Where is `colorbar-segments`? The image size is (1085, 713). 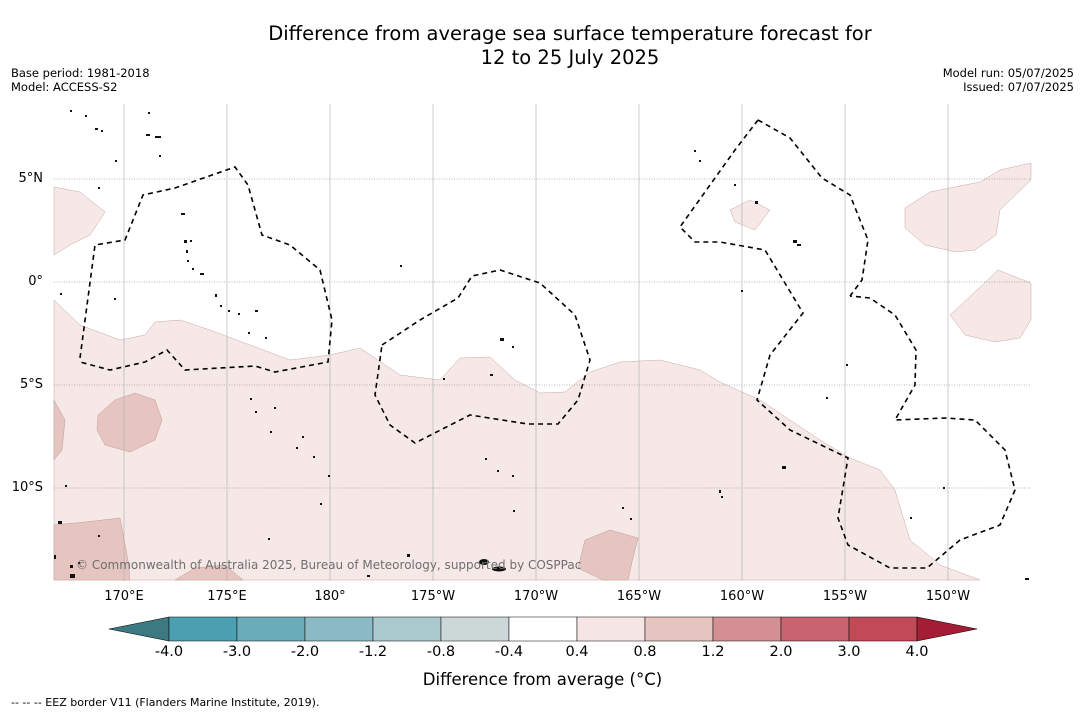
colorbar-segments is located at coordinates (543, 629).